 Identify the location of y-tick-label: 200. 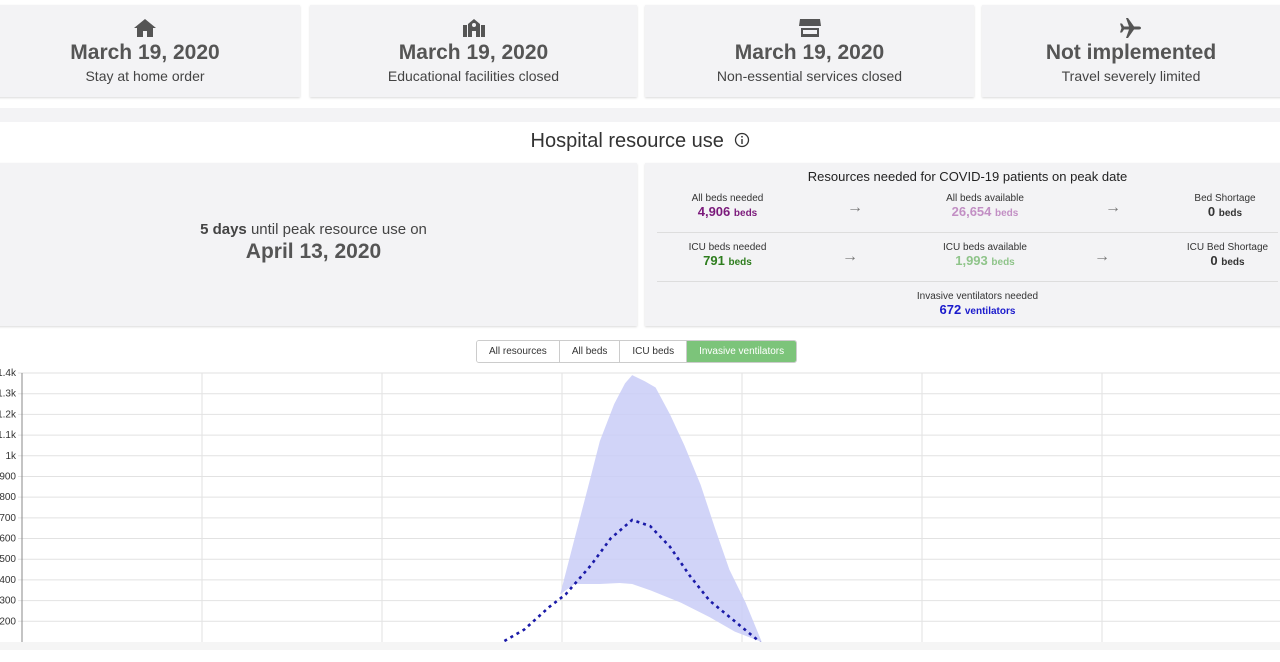
(8, 621).